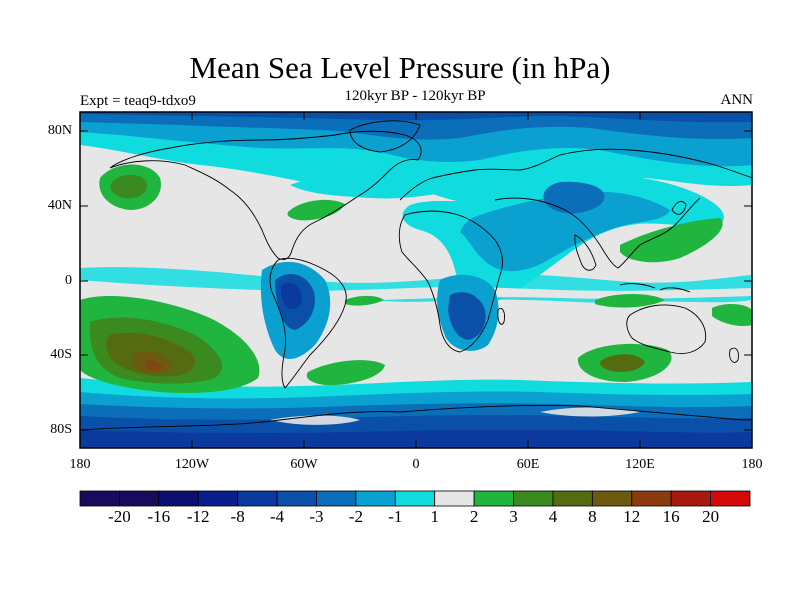 This screenshot has width=800, height=600. Describe the element at coordinates (679, 207) in the screenshot. I see `coastline-japan` at that location.